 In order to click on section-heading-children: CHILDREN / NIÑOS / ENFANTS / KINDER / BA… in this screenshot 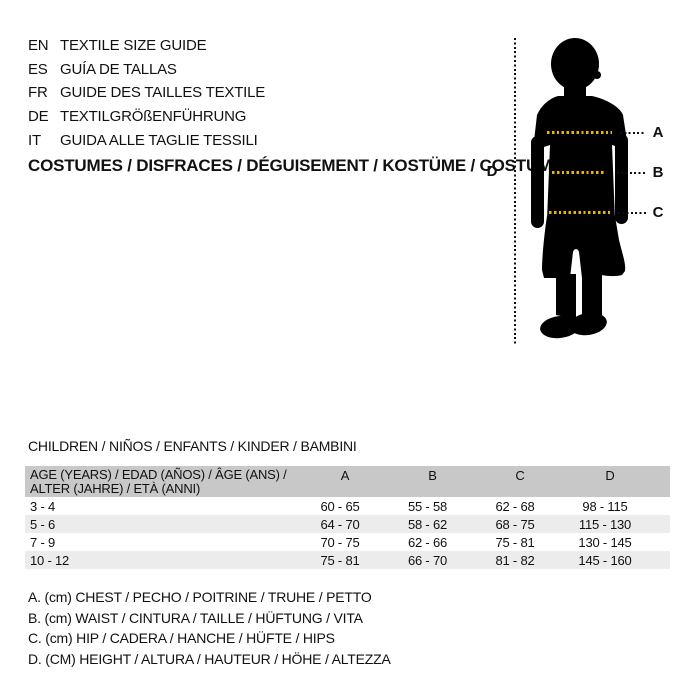, I will do `click(192, 446)`.